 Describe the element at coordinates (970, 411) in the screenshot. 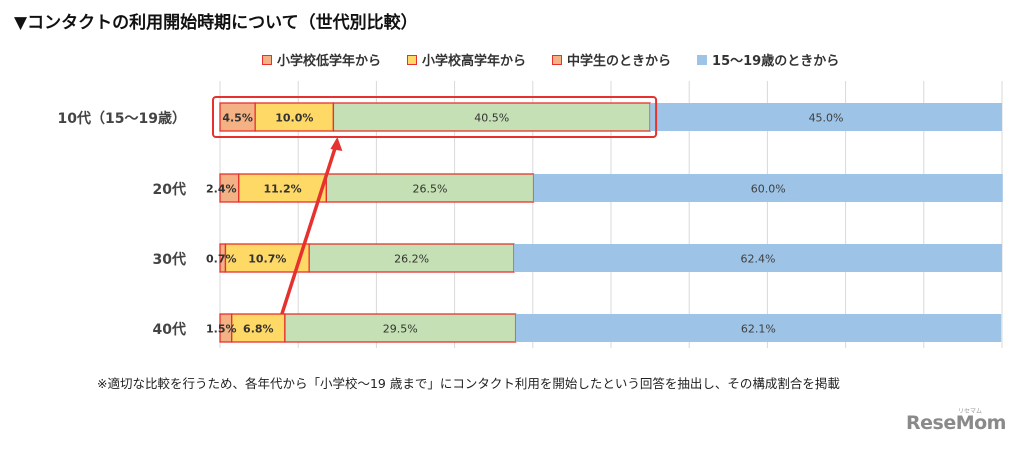

I see `resemom-logo-subtitle: リセマム` at that location.